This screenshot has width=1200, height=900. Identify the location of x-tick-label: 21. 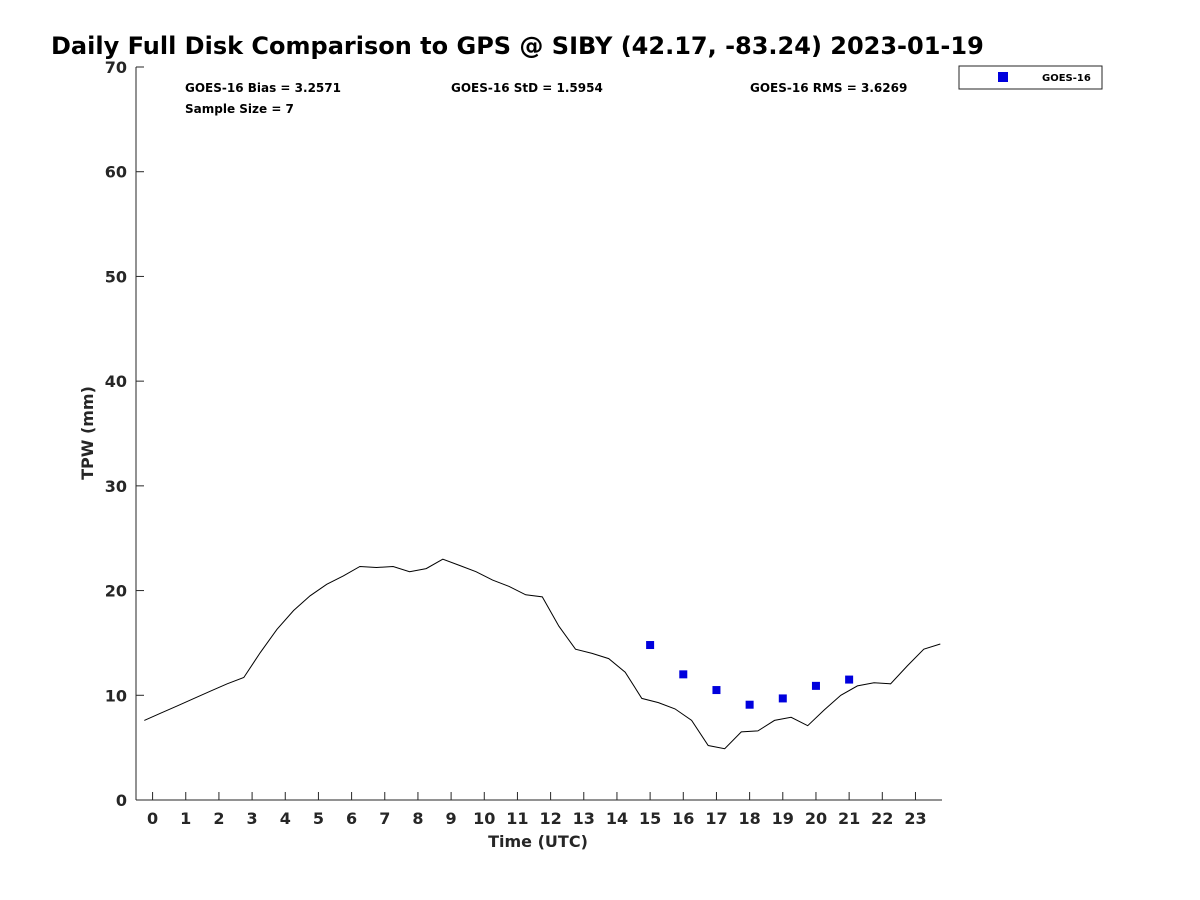
(849, 818).